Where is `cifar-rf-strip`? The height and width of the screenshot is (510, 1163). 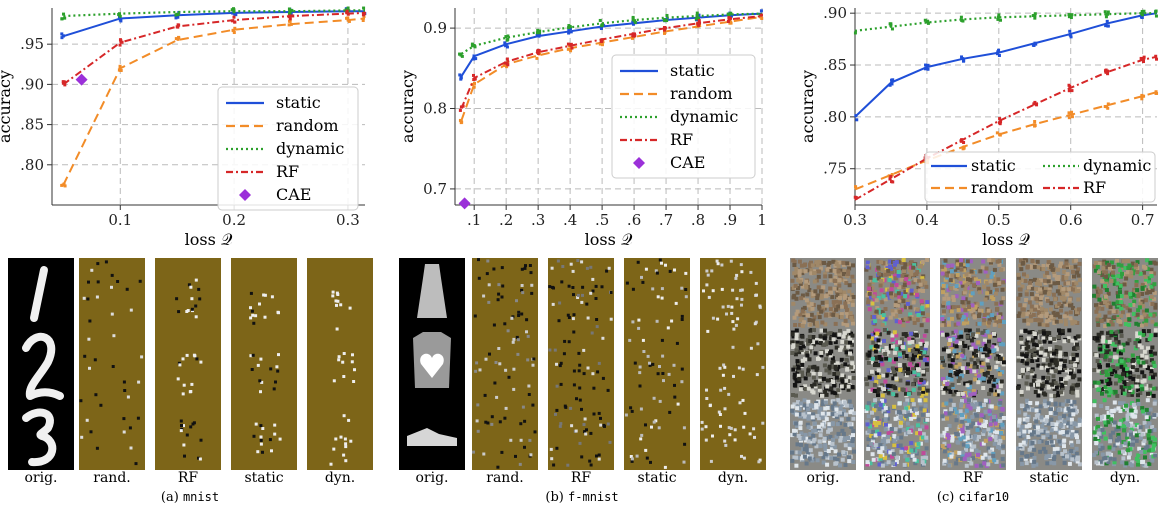 cifar-rf-strip is located at coordinates (973, 364).